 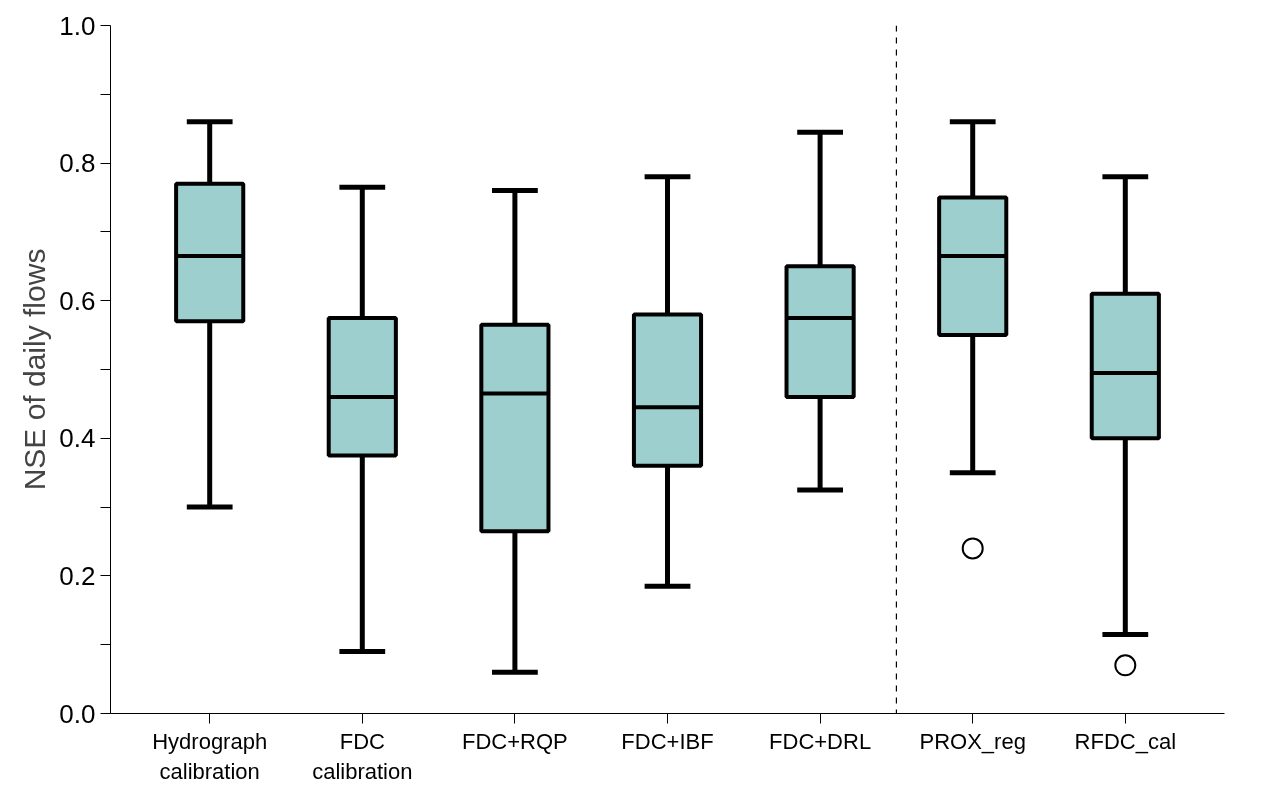 I want to click on x-tick-label: FDC+RQP, so click(x=515, y=741).